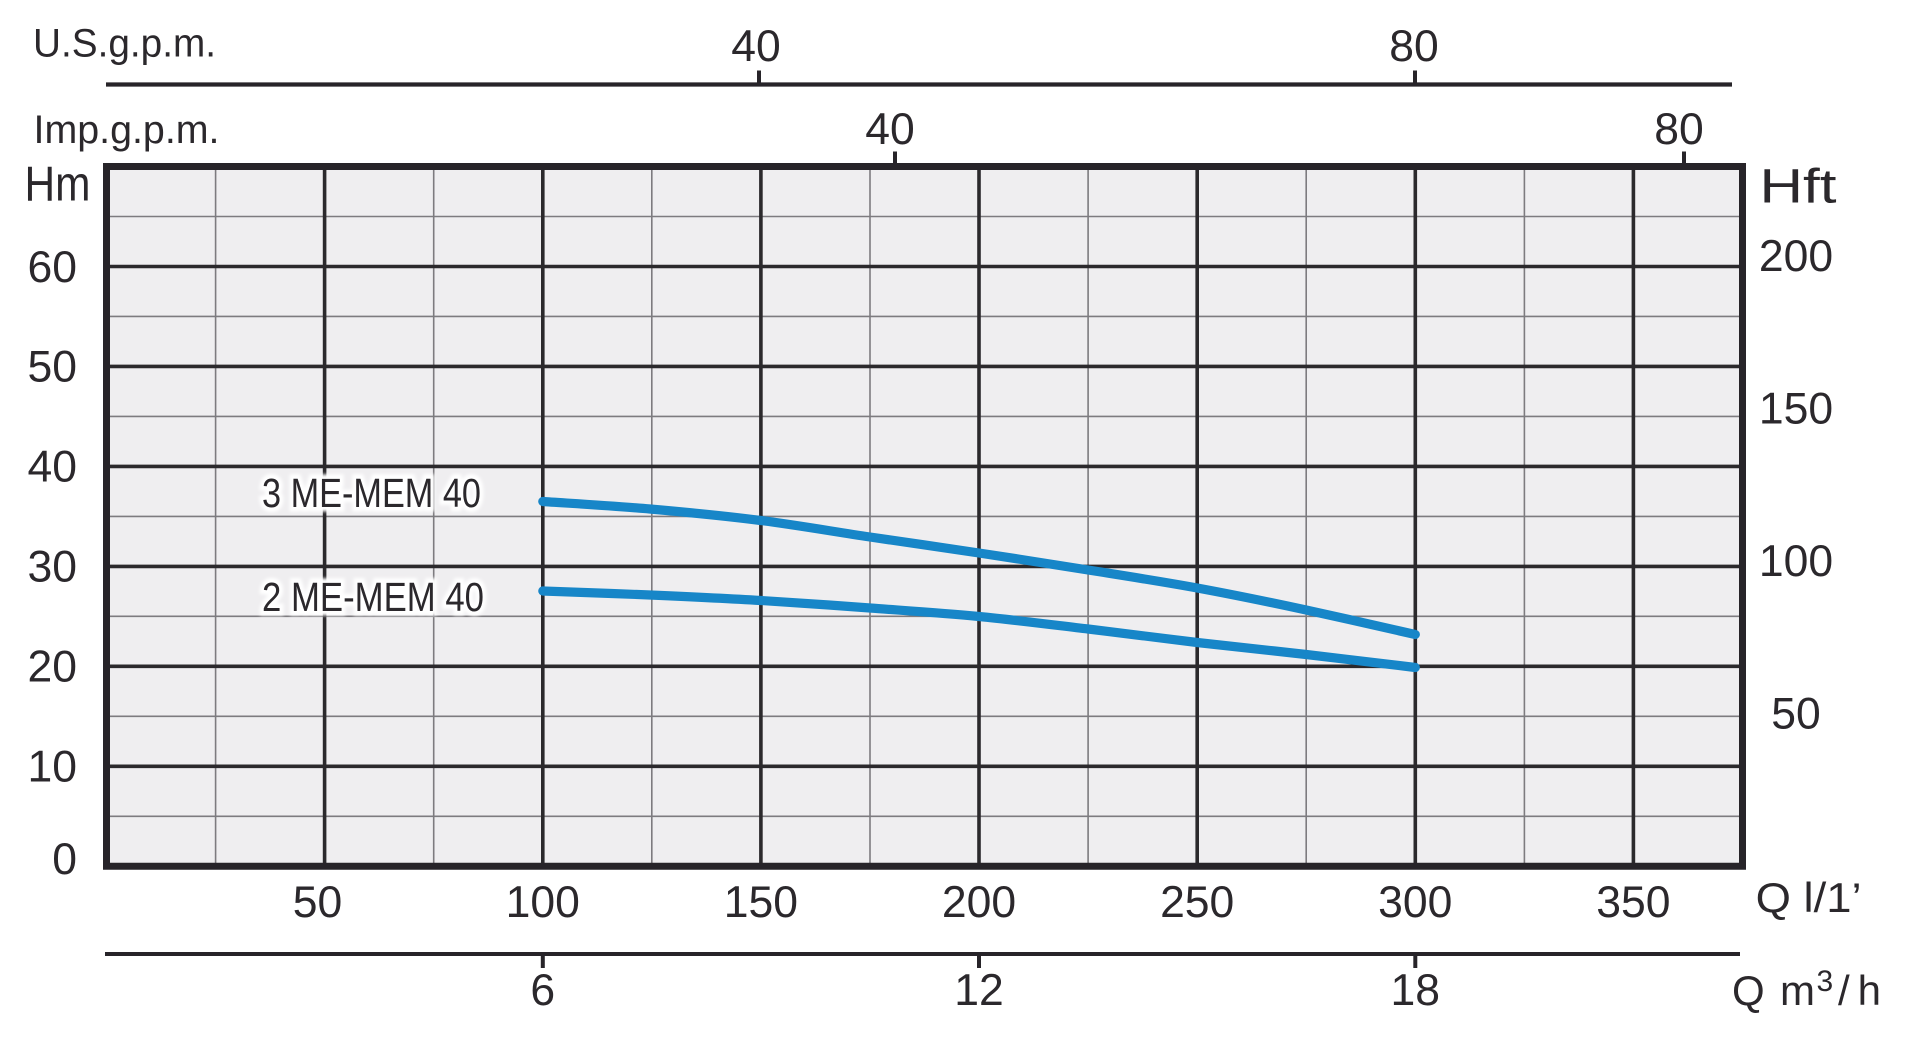 This screenshot has height=1047, width=1920. What do you see at coordinates (1415, 902) in the screenshot?
I see `svg-text: 300` at bounding box center [1415, 902].